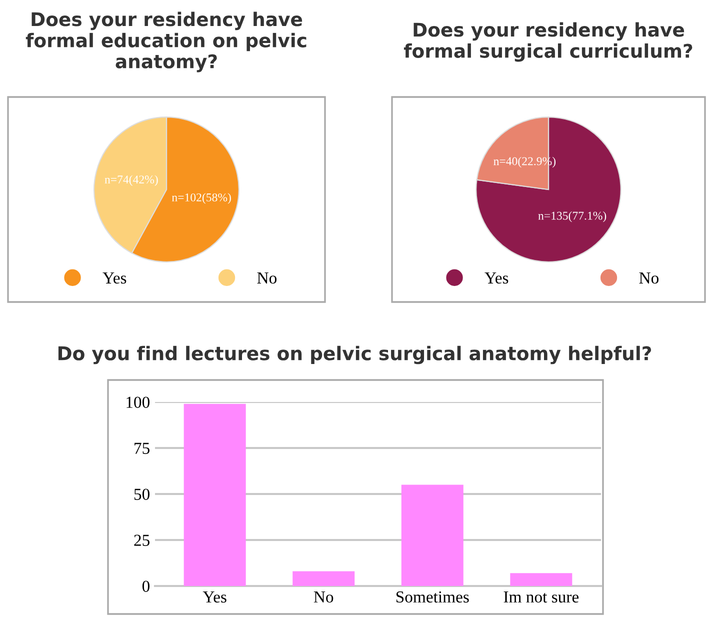  What do you see at coordinates (142, 494) in the screenshot?
I see `y-tick-label: 50` at bounding box center [142, 494].